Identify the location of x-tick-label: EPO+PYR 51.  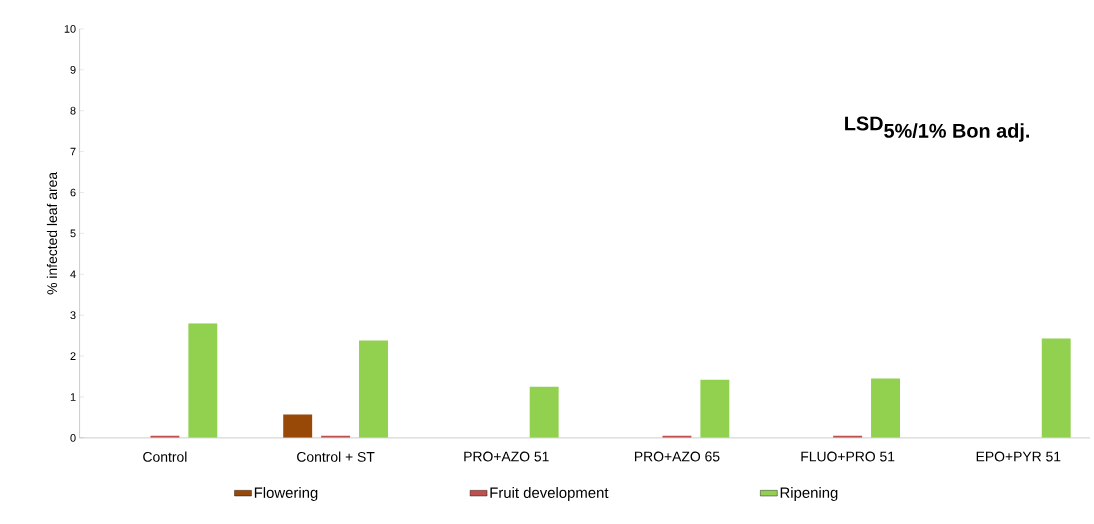
(1018, 456).